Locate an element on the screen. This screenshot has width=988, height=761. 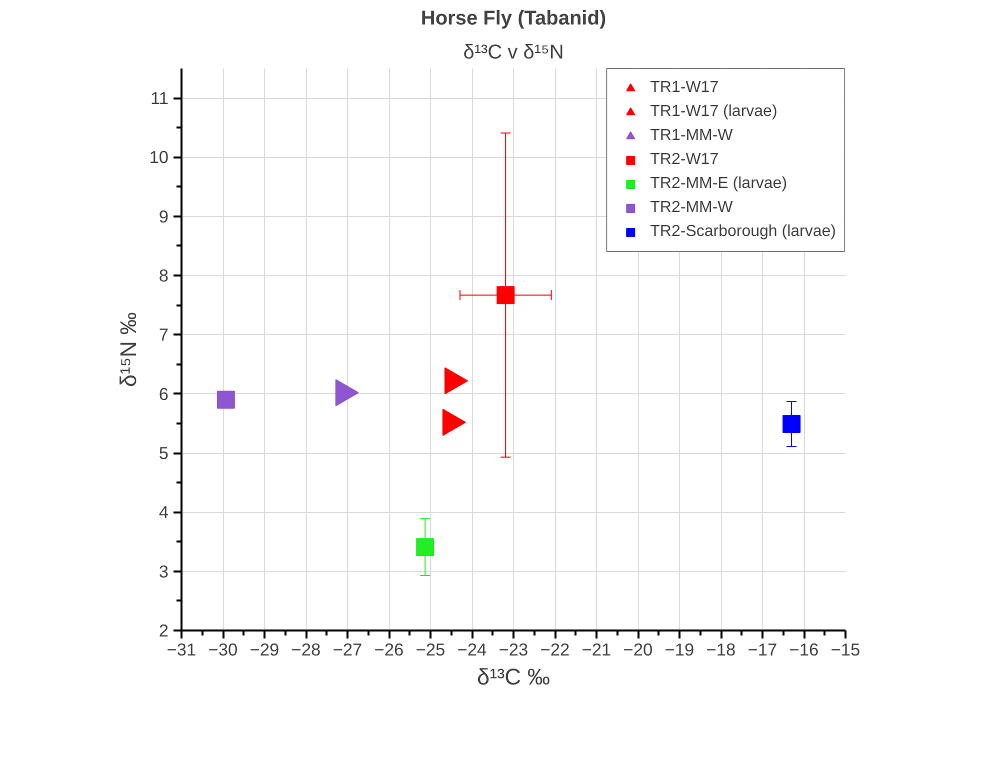
y-tick-label: 7 is located at coordinates (163, 334).